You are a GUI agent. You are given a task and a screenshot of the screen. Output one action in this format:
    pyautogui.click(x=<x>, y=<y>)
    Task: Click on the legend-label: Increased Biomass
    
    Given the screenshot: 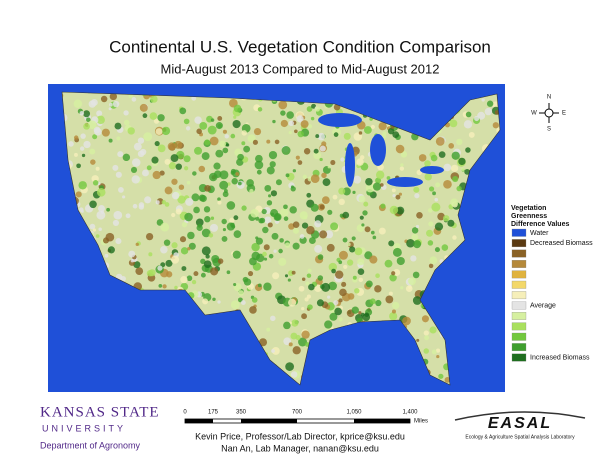 What is the action you would take?
    pyautogui.click(x=560, y=358)
    